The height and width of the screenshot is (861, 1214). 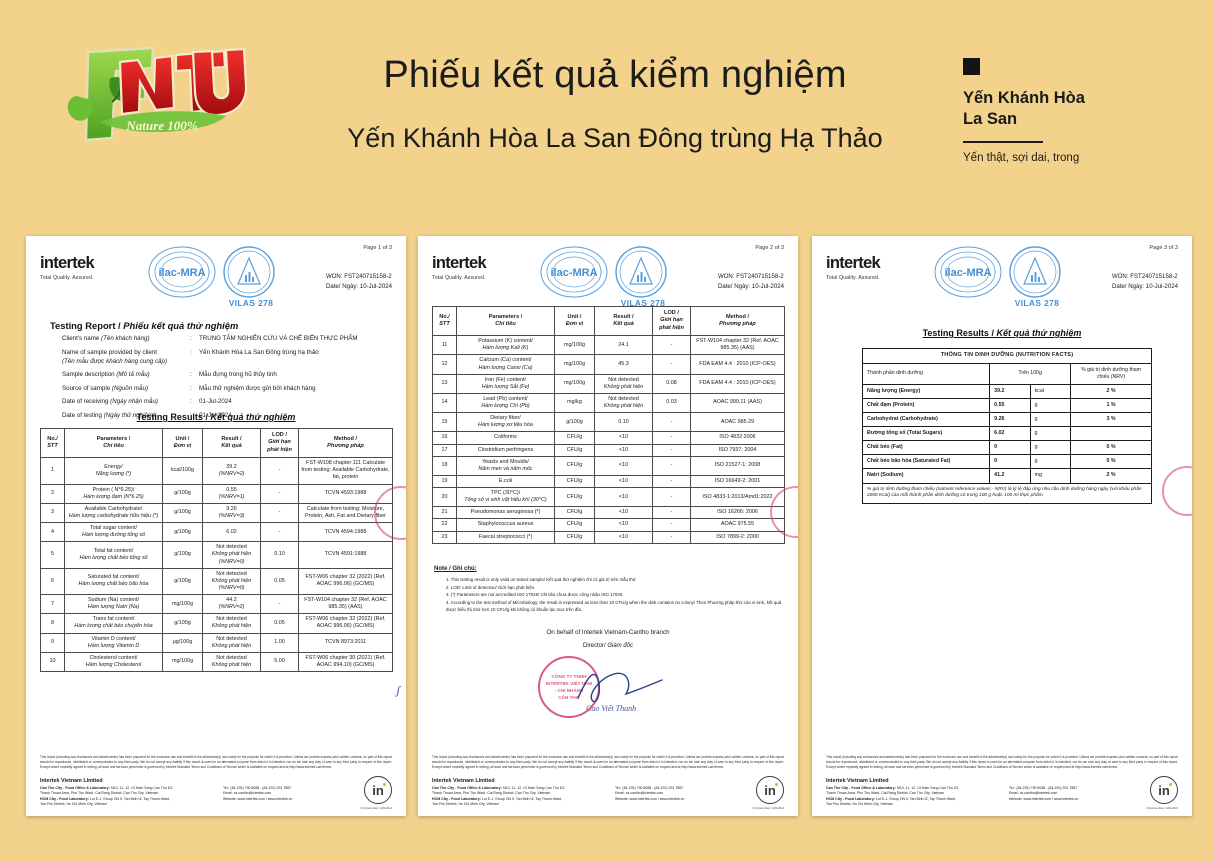 What do you see at coordinates (926, 448) in the screenshot?
I see `nutrition-name: Chất béo (Fat)` at bounding box center [926, 448].